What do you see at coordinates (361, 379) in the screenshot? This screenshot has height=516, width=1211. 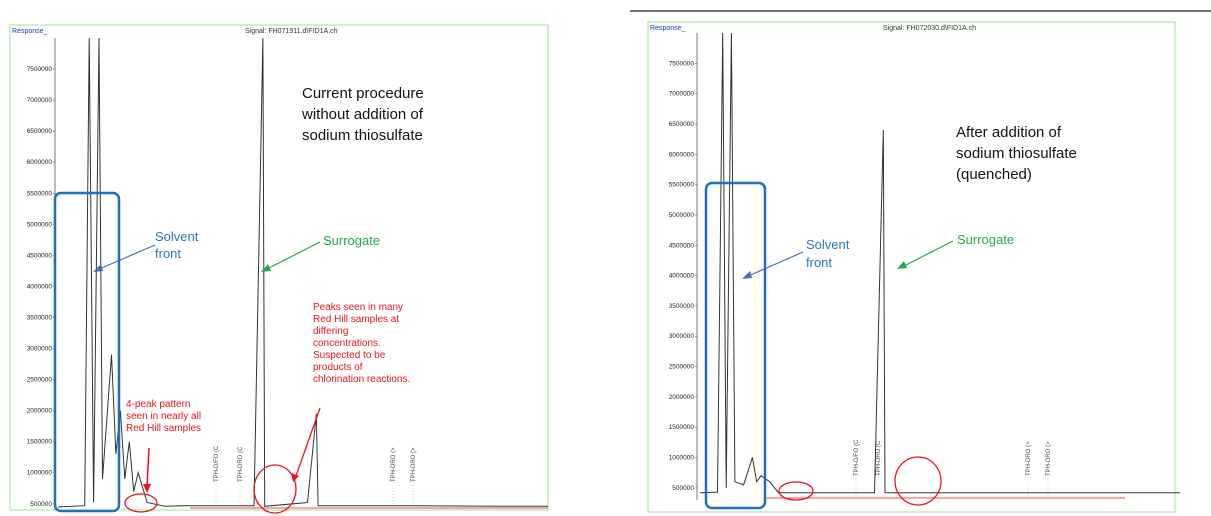 I see `peaks-line: chlorination reactions.` at bounding box center [361, 379].